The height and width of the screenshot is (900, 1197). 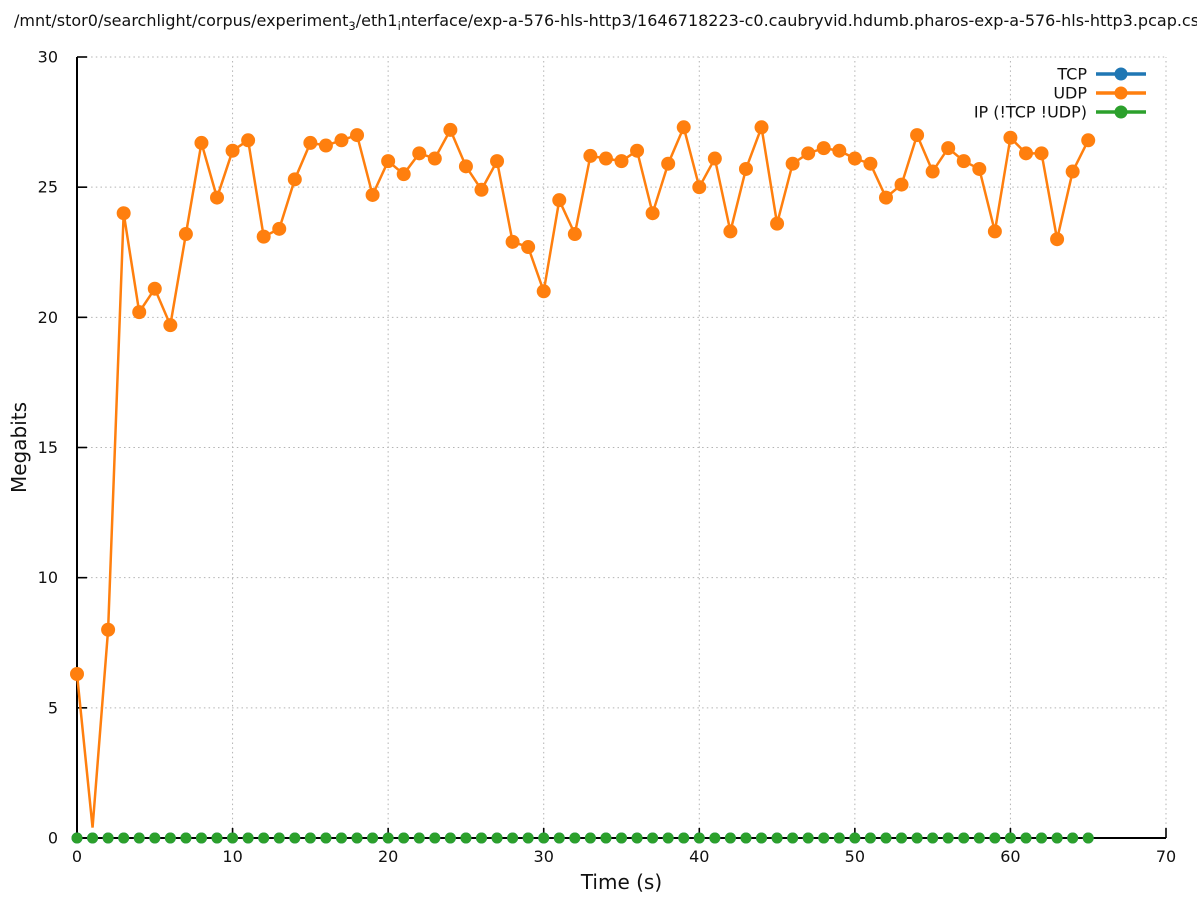 What do you see at coordinates (1010, 856) in the screenshot?
I see `x-tick-label: 60` at bounding box center [1010, 856].